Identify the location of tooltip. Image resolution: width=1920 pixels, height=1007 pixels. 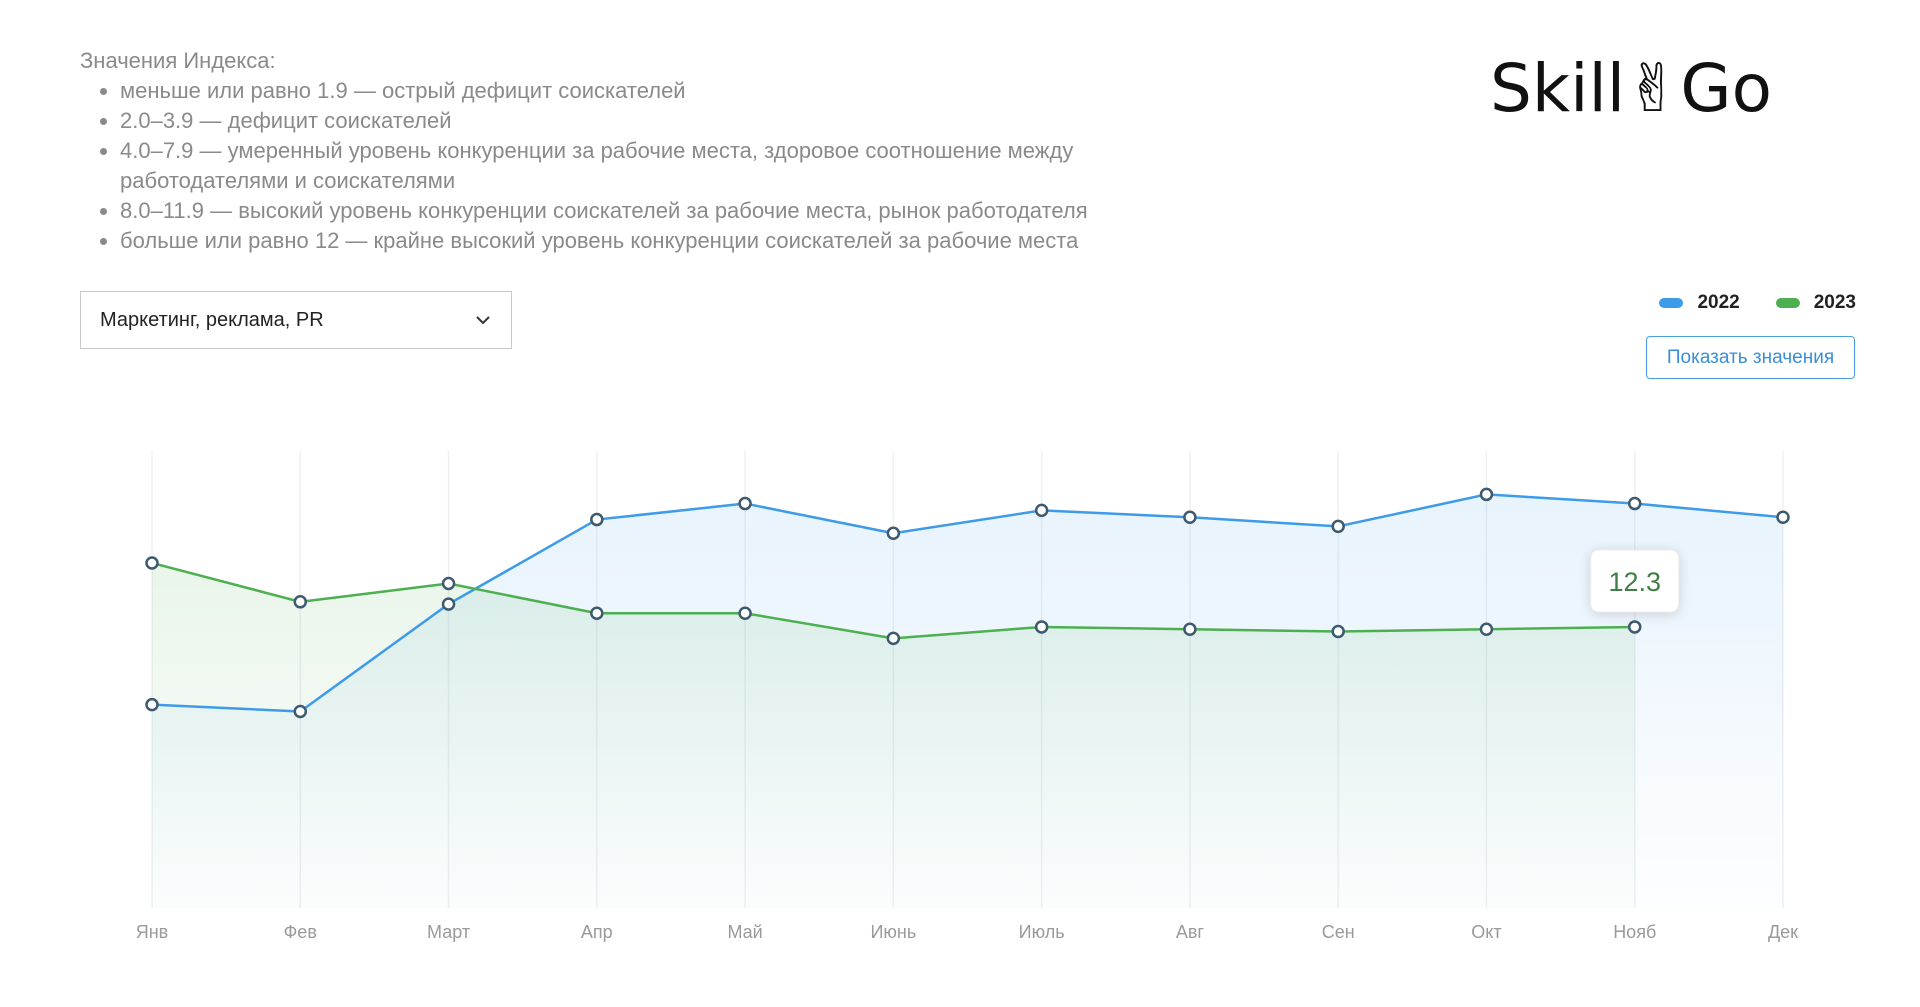
(1635, 581).